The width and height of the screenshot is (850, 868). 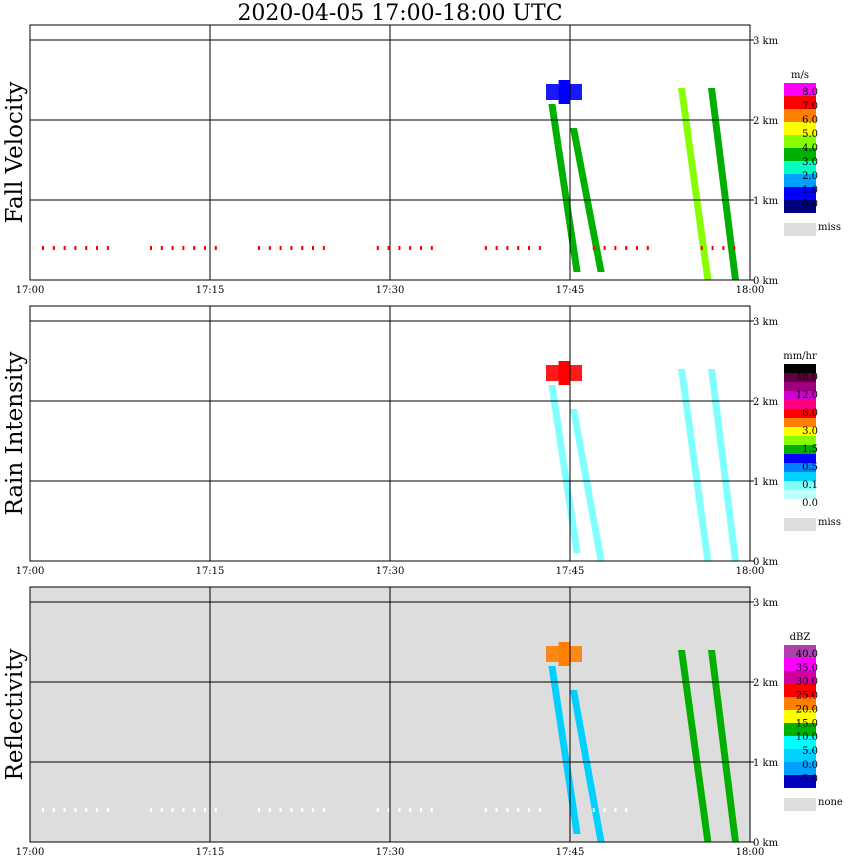 What do you see at coordinates (807, 696) in the screenshot?
I see `colorbar-label: 25.0` at bounding box center [807, 696].